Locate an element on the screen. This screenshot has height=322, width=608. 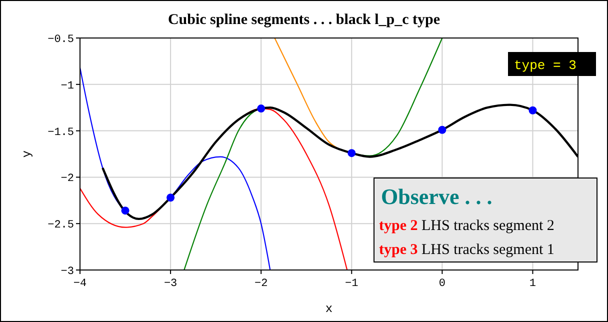
annotation: type 3 LHS tracks segment 1 is located at coordinates (466, 250).